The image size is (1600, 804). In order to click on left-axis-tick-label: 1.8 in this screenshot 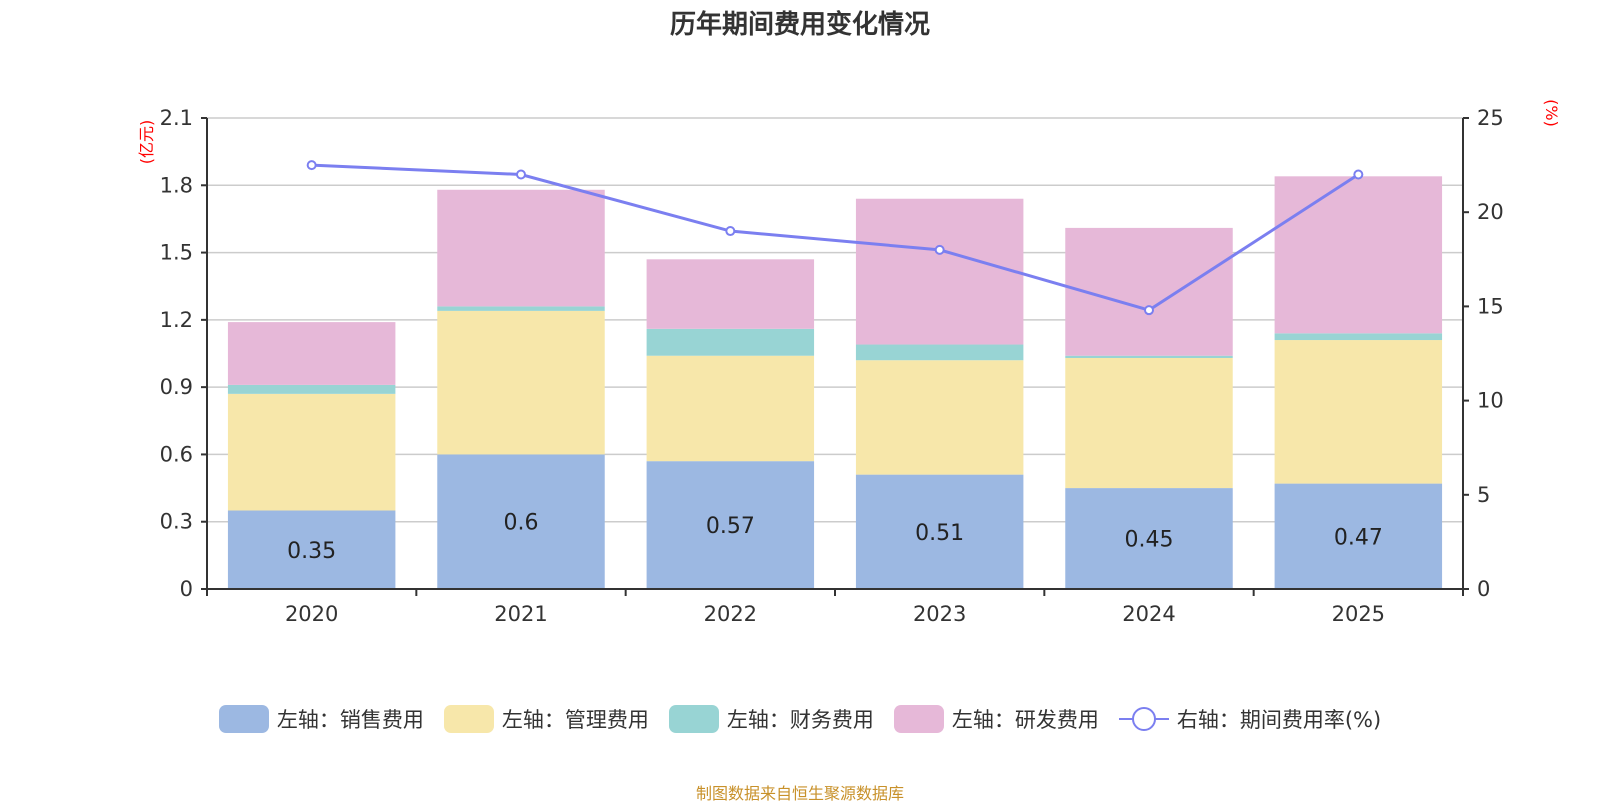, I will do `click(176, 185)`.